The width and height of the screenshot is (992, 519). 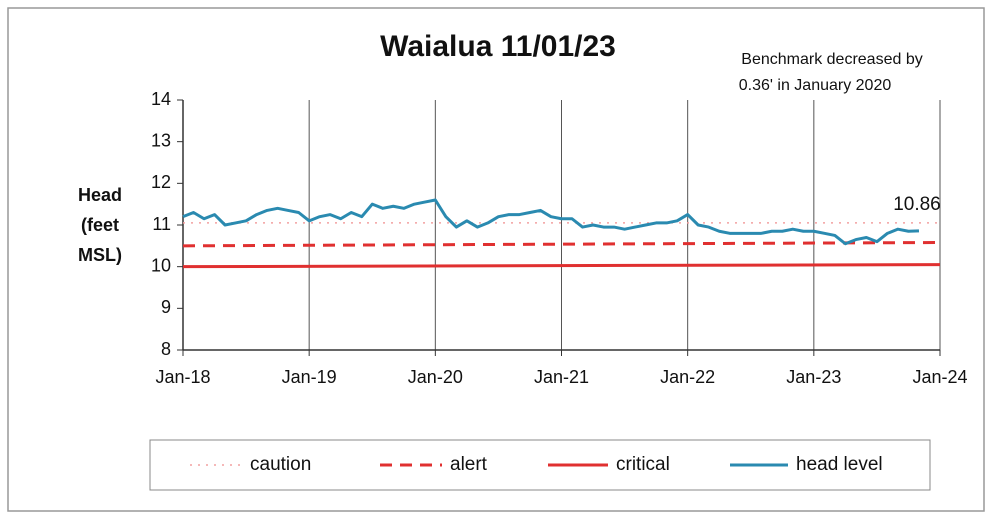 I want to click on chart-title: Waialua 11/01/23, so click(x=498, y=46).